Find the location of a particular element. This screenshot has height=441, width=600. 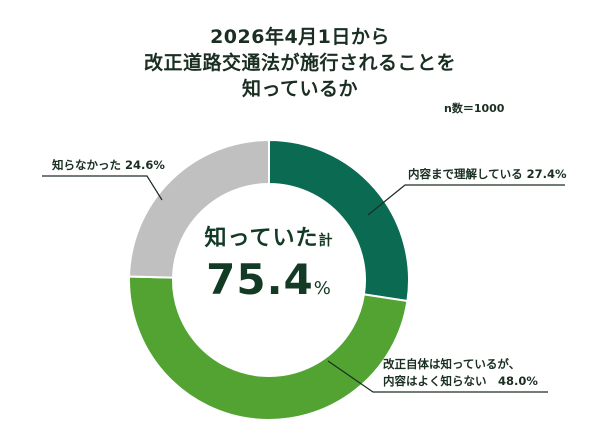

label-partial-line-2: 内容はよく知らない 48.0% is located at coordinates (460, 381).